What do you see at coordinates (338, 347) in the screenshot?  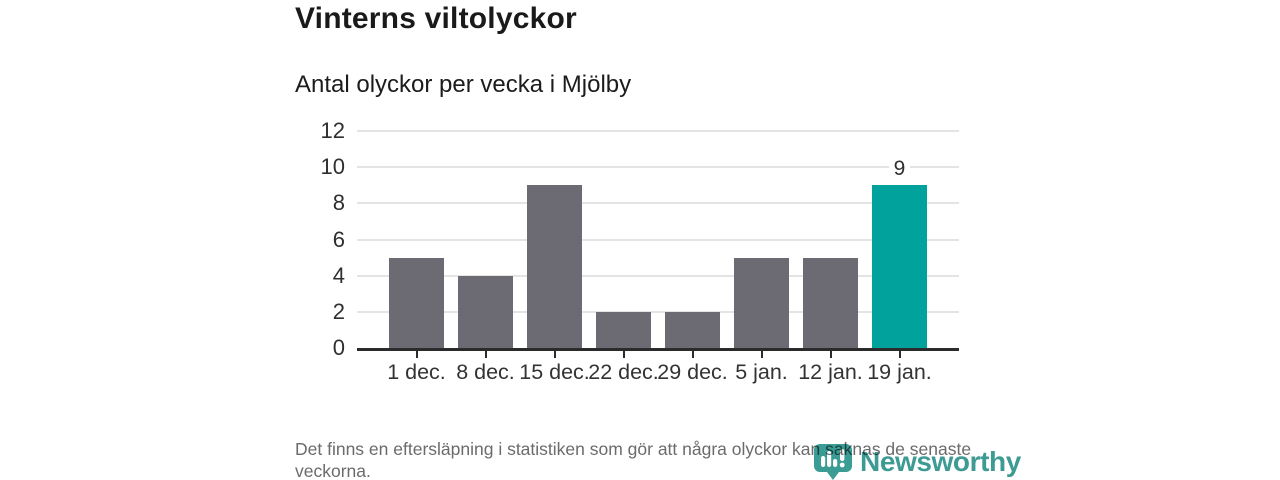 I see `y-axis-label-0: 0` at bounding box center [338, 347].